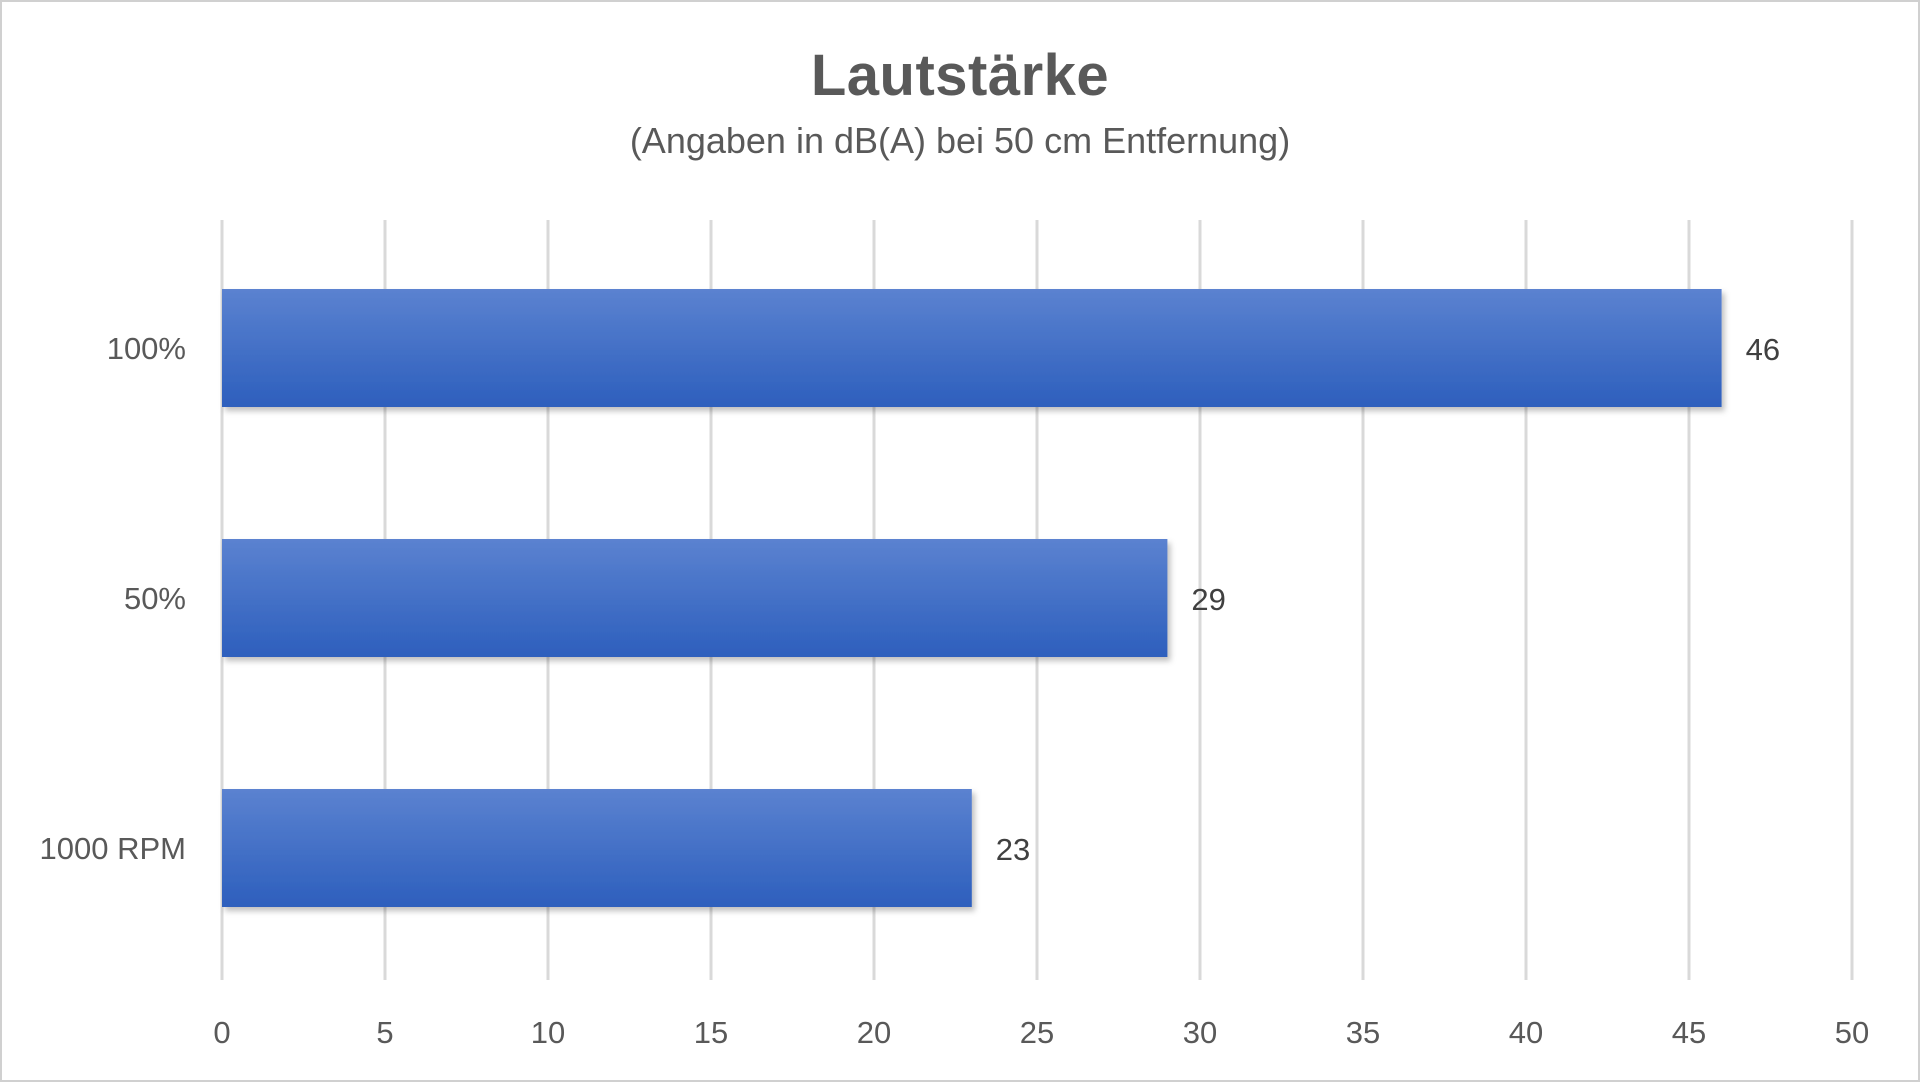 The height and width of the screenshot is (1082, 1920). What do you see at coordinates (1208, 599) in the screenshot?
I see `data-label: 29` at bounding box center [1208, 599].